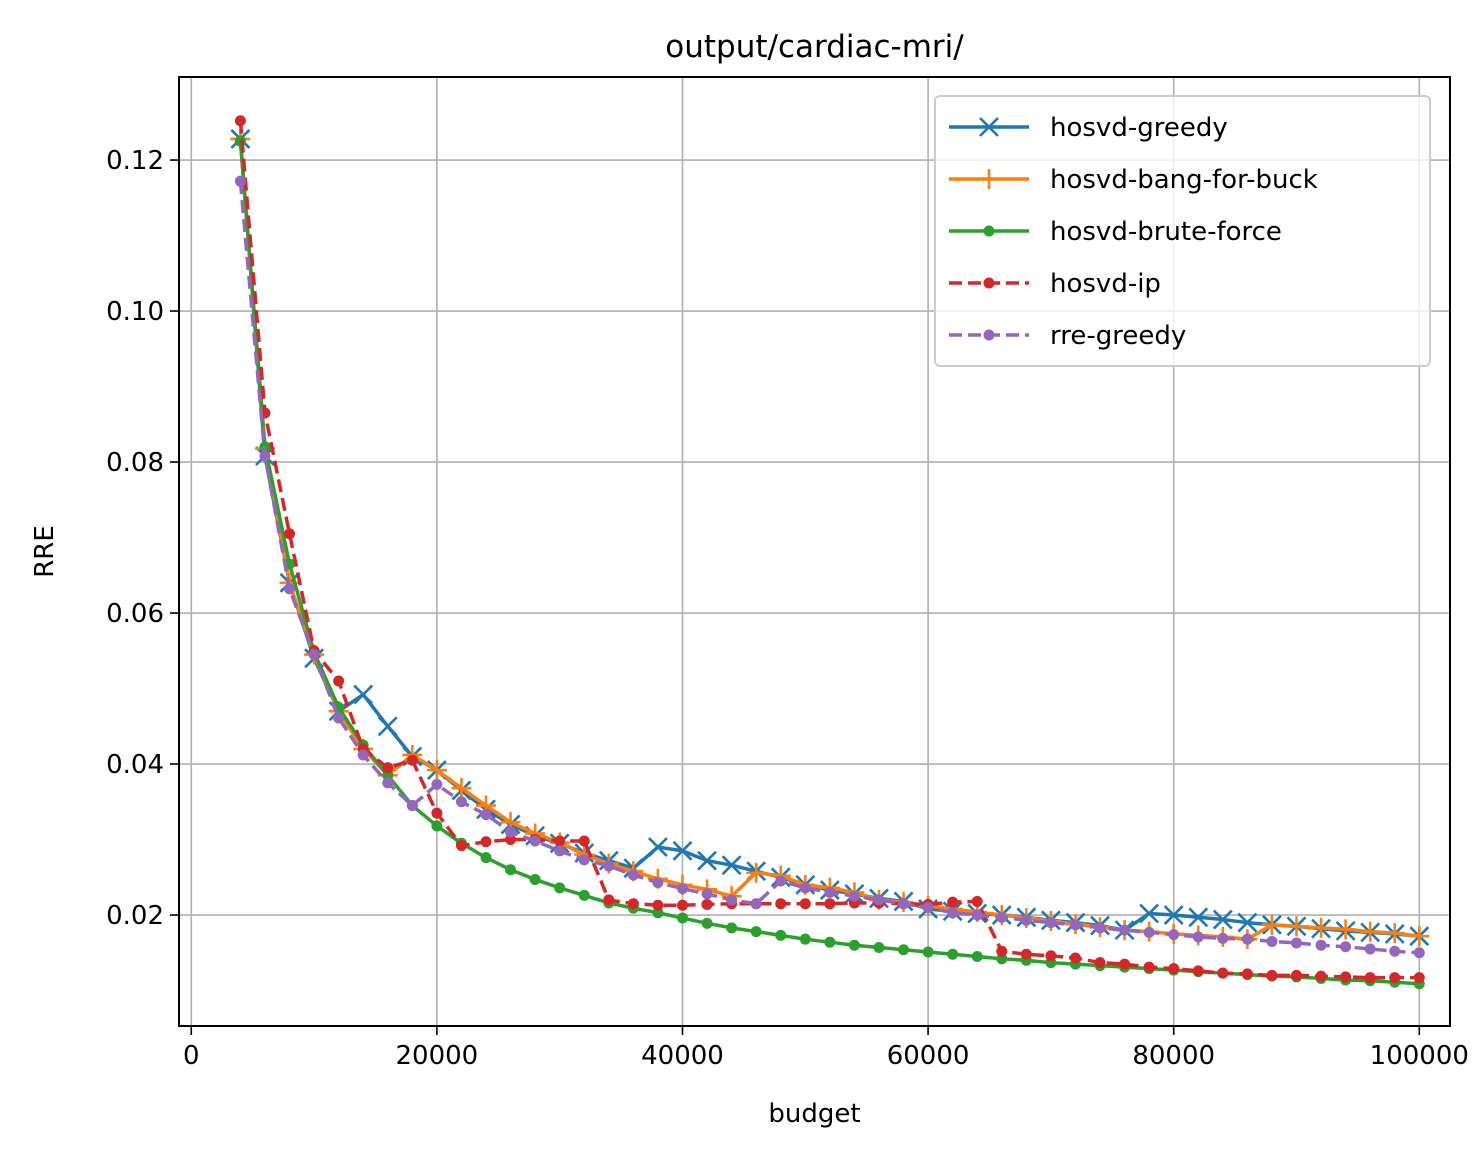  I want to click on legend-label: rre-greedy, so click(1118, 336).